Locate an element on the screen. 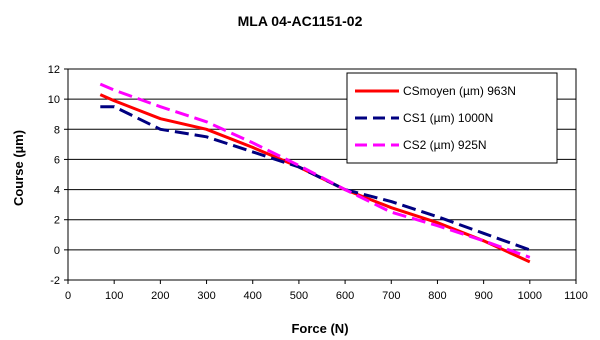  x-tick-label: 700 is located at coordinates (391, 296).